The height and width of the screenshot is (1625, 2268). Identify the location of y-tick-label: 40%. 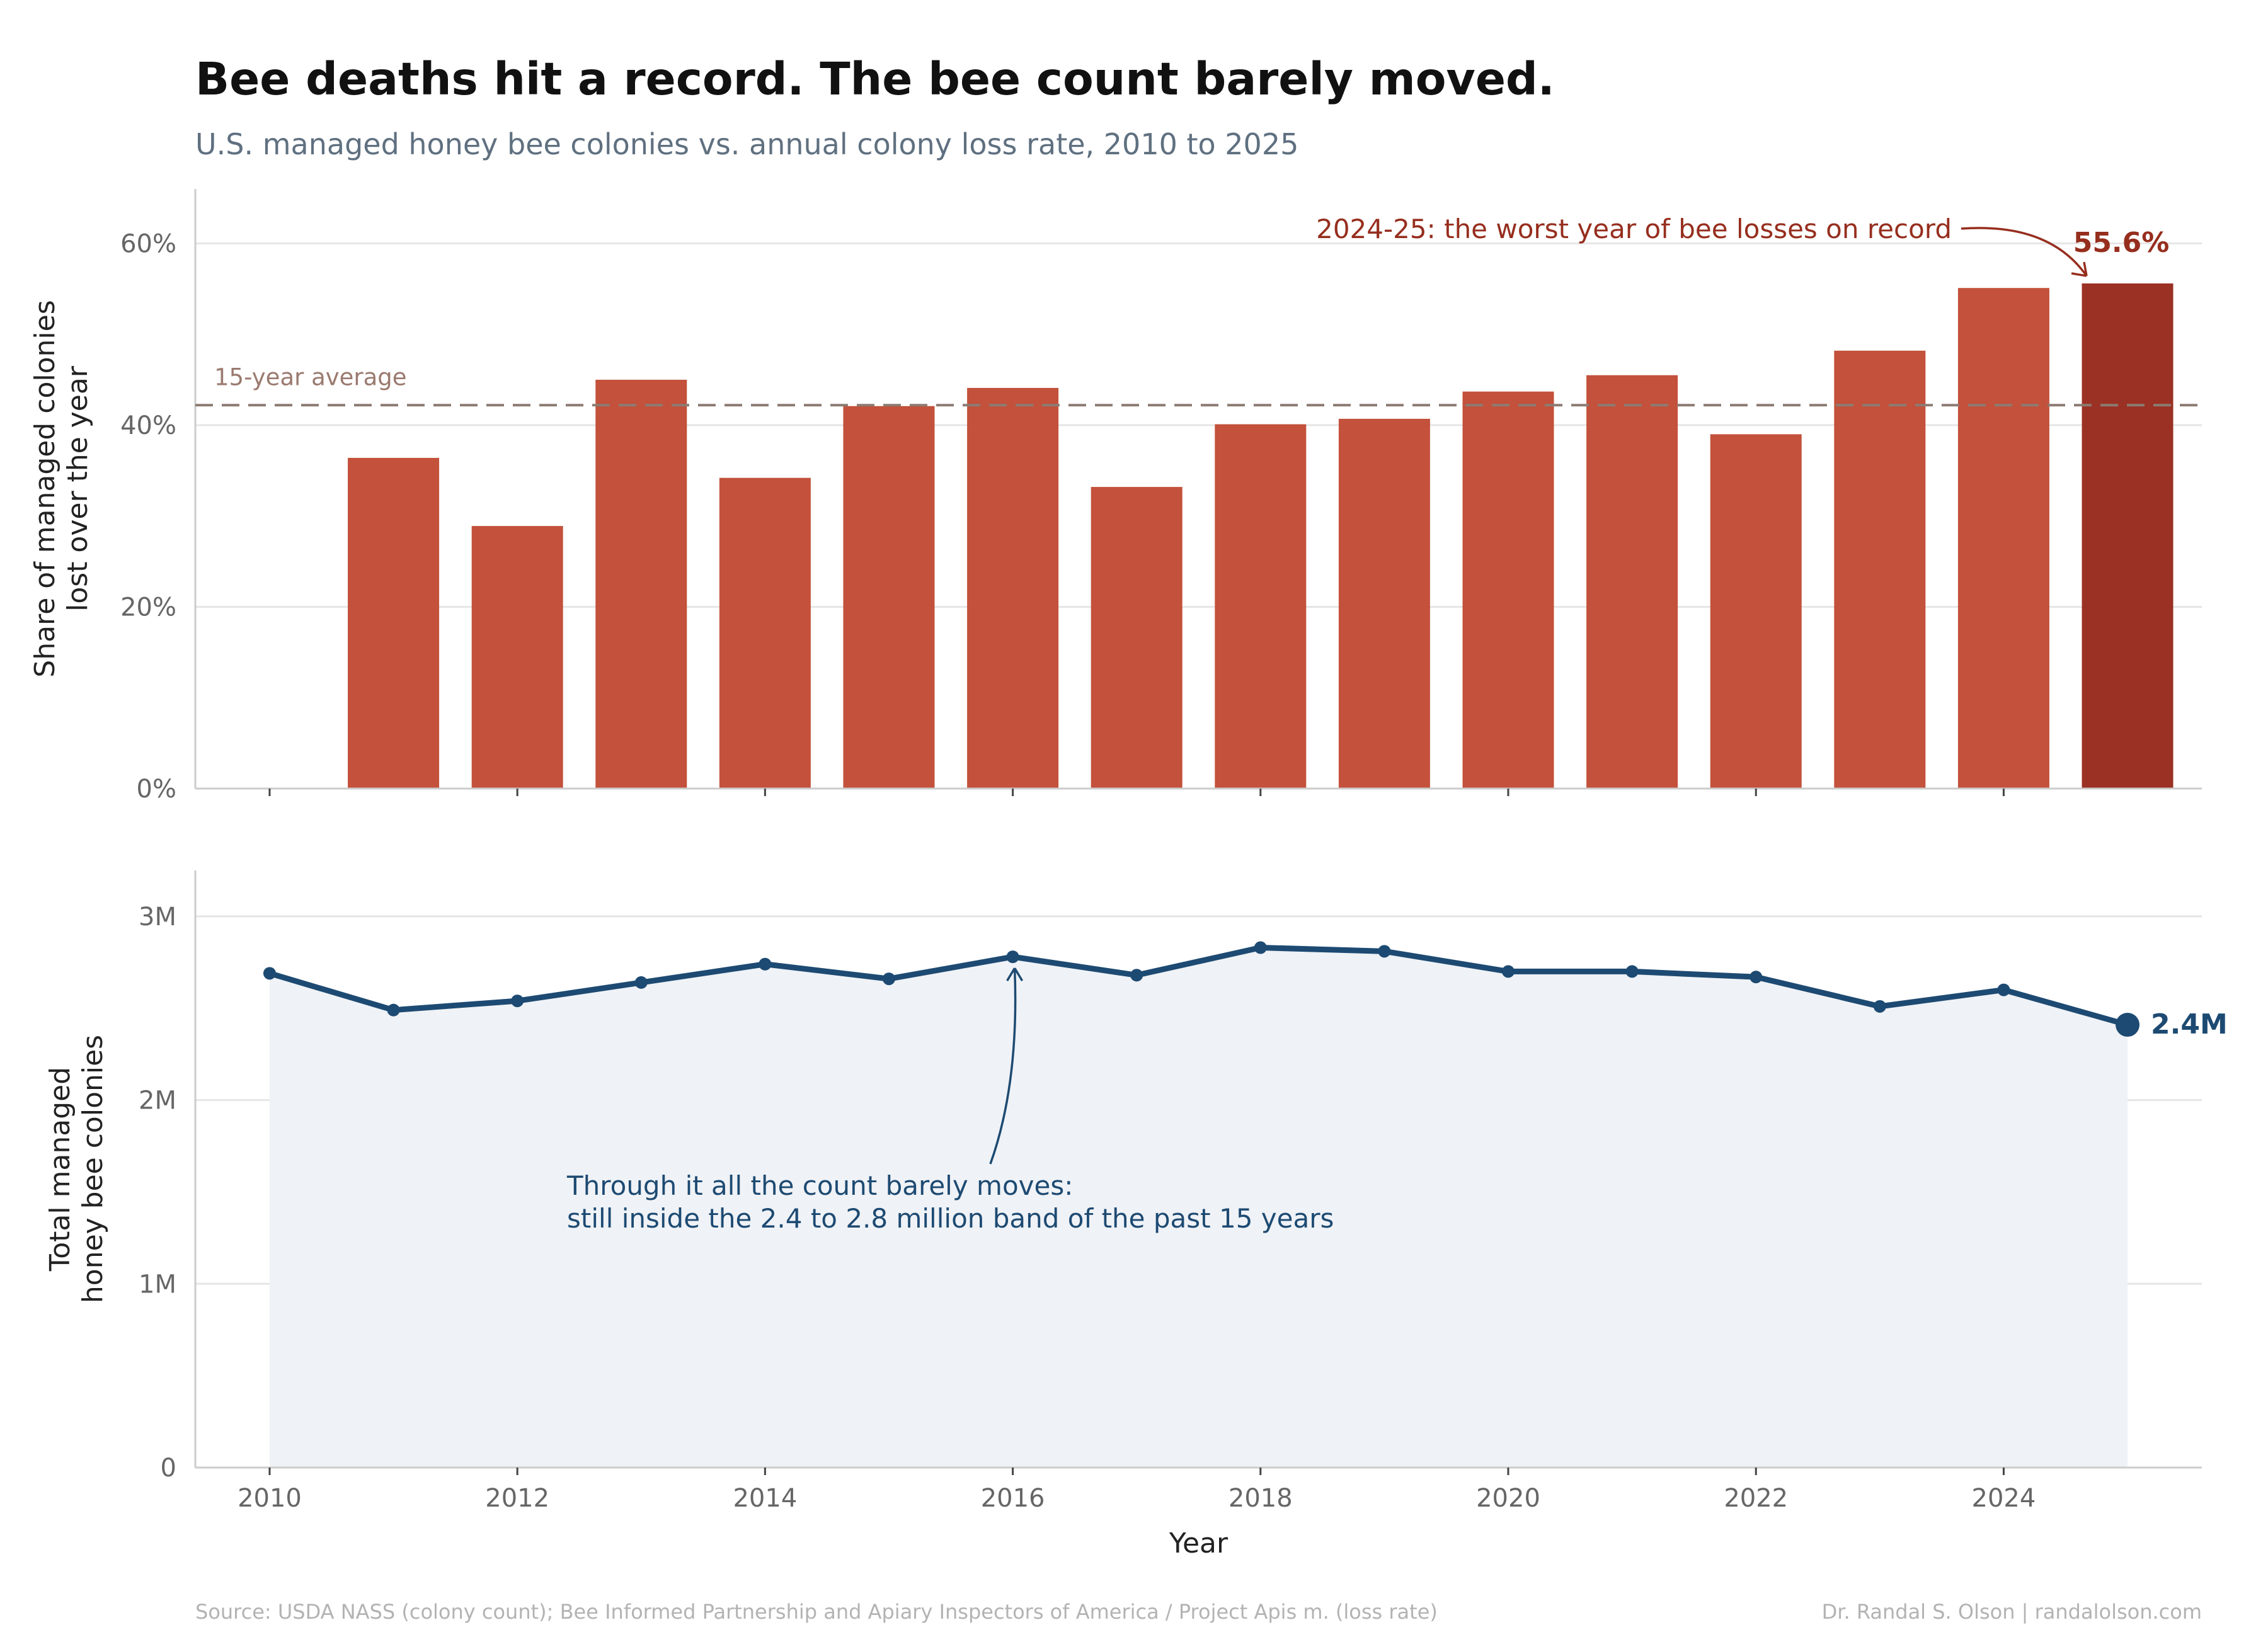
(148, 425).